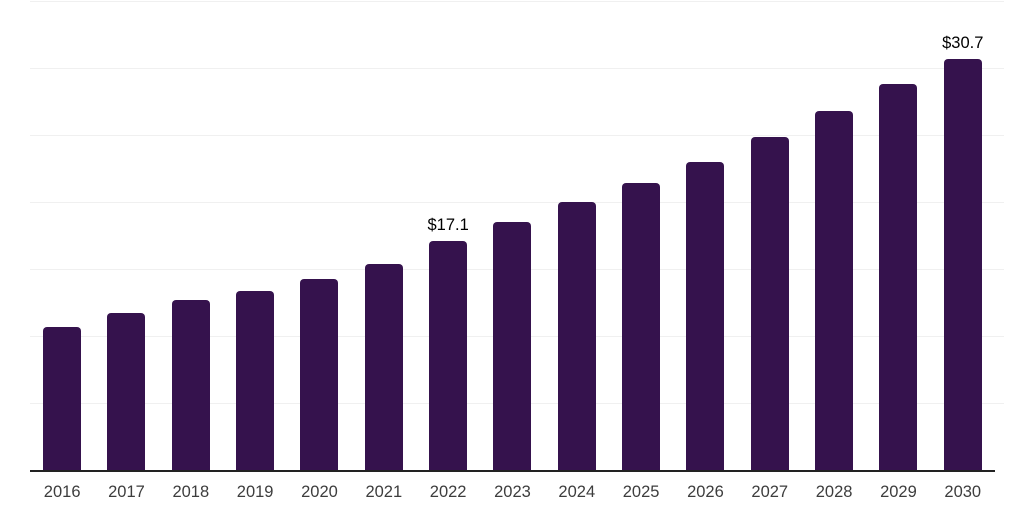 Image resolution: width=1024 pixels, height=512 pixels. I want to click on bar-2019, so click(255, 380).